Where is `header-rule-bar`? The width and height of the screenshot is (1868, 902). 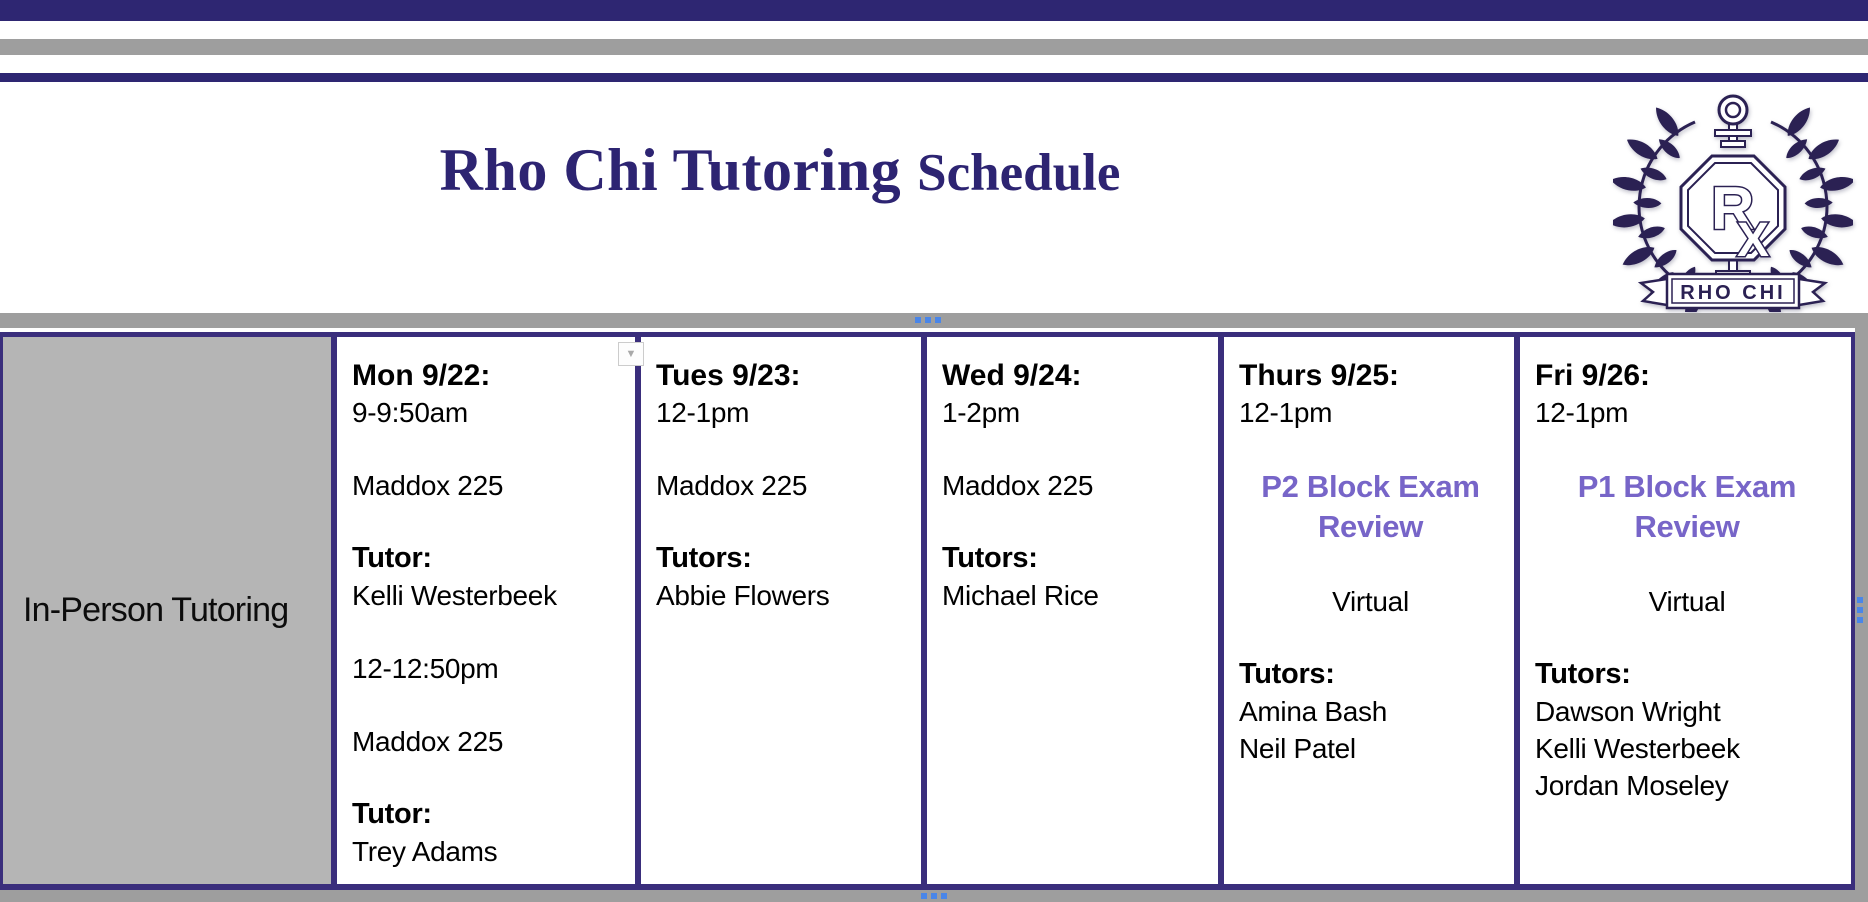 header-rule-bar is located at coordinates (934, 77).